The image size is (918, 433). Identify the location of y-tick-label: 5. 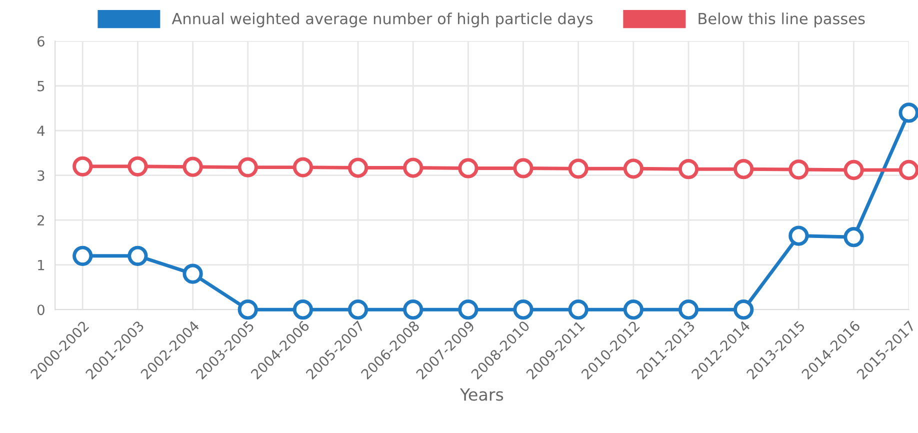
(41, 86).